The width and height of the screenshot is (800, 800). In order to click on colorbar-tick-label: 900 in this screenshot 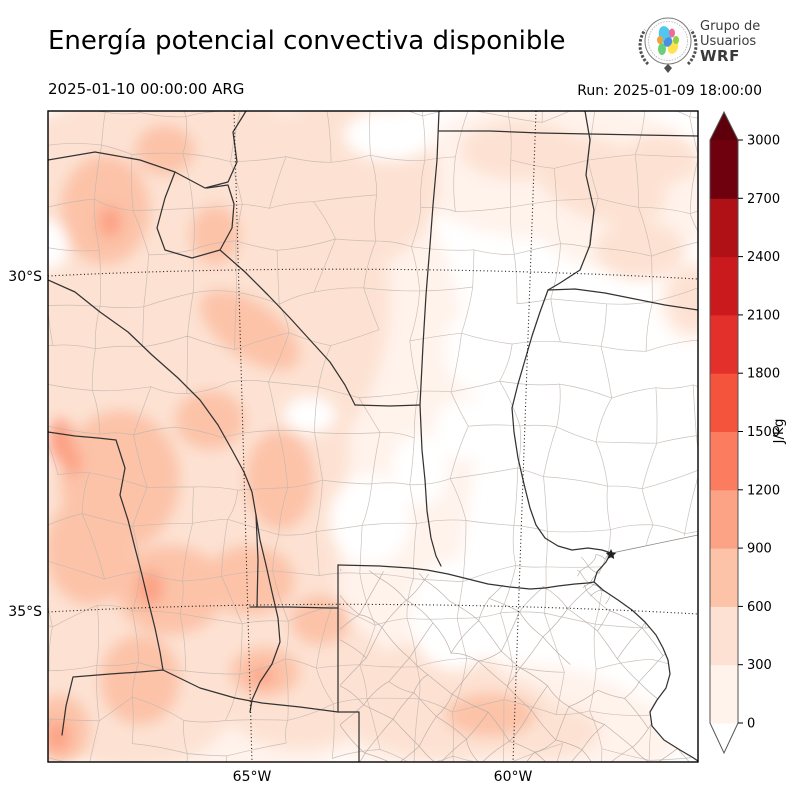, I will do `click(759, 549)`.